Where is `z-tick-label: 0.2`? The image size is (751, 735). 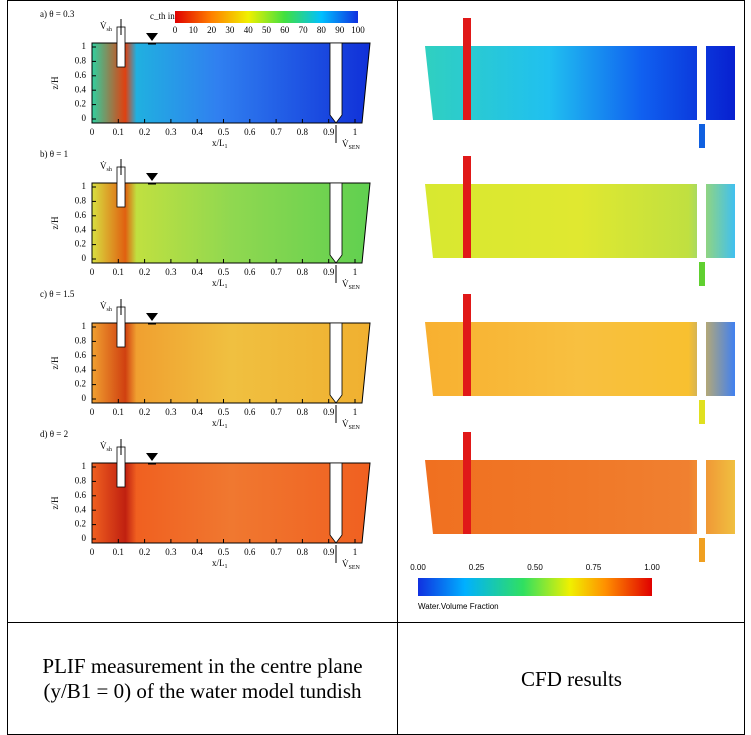 z-tick-label: 0.2 is located at coordinates (80, 104).